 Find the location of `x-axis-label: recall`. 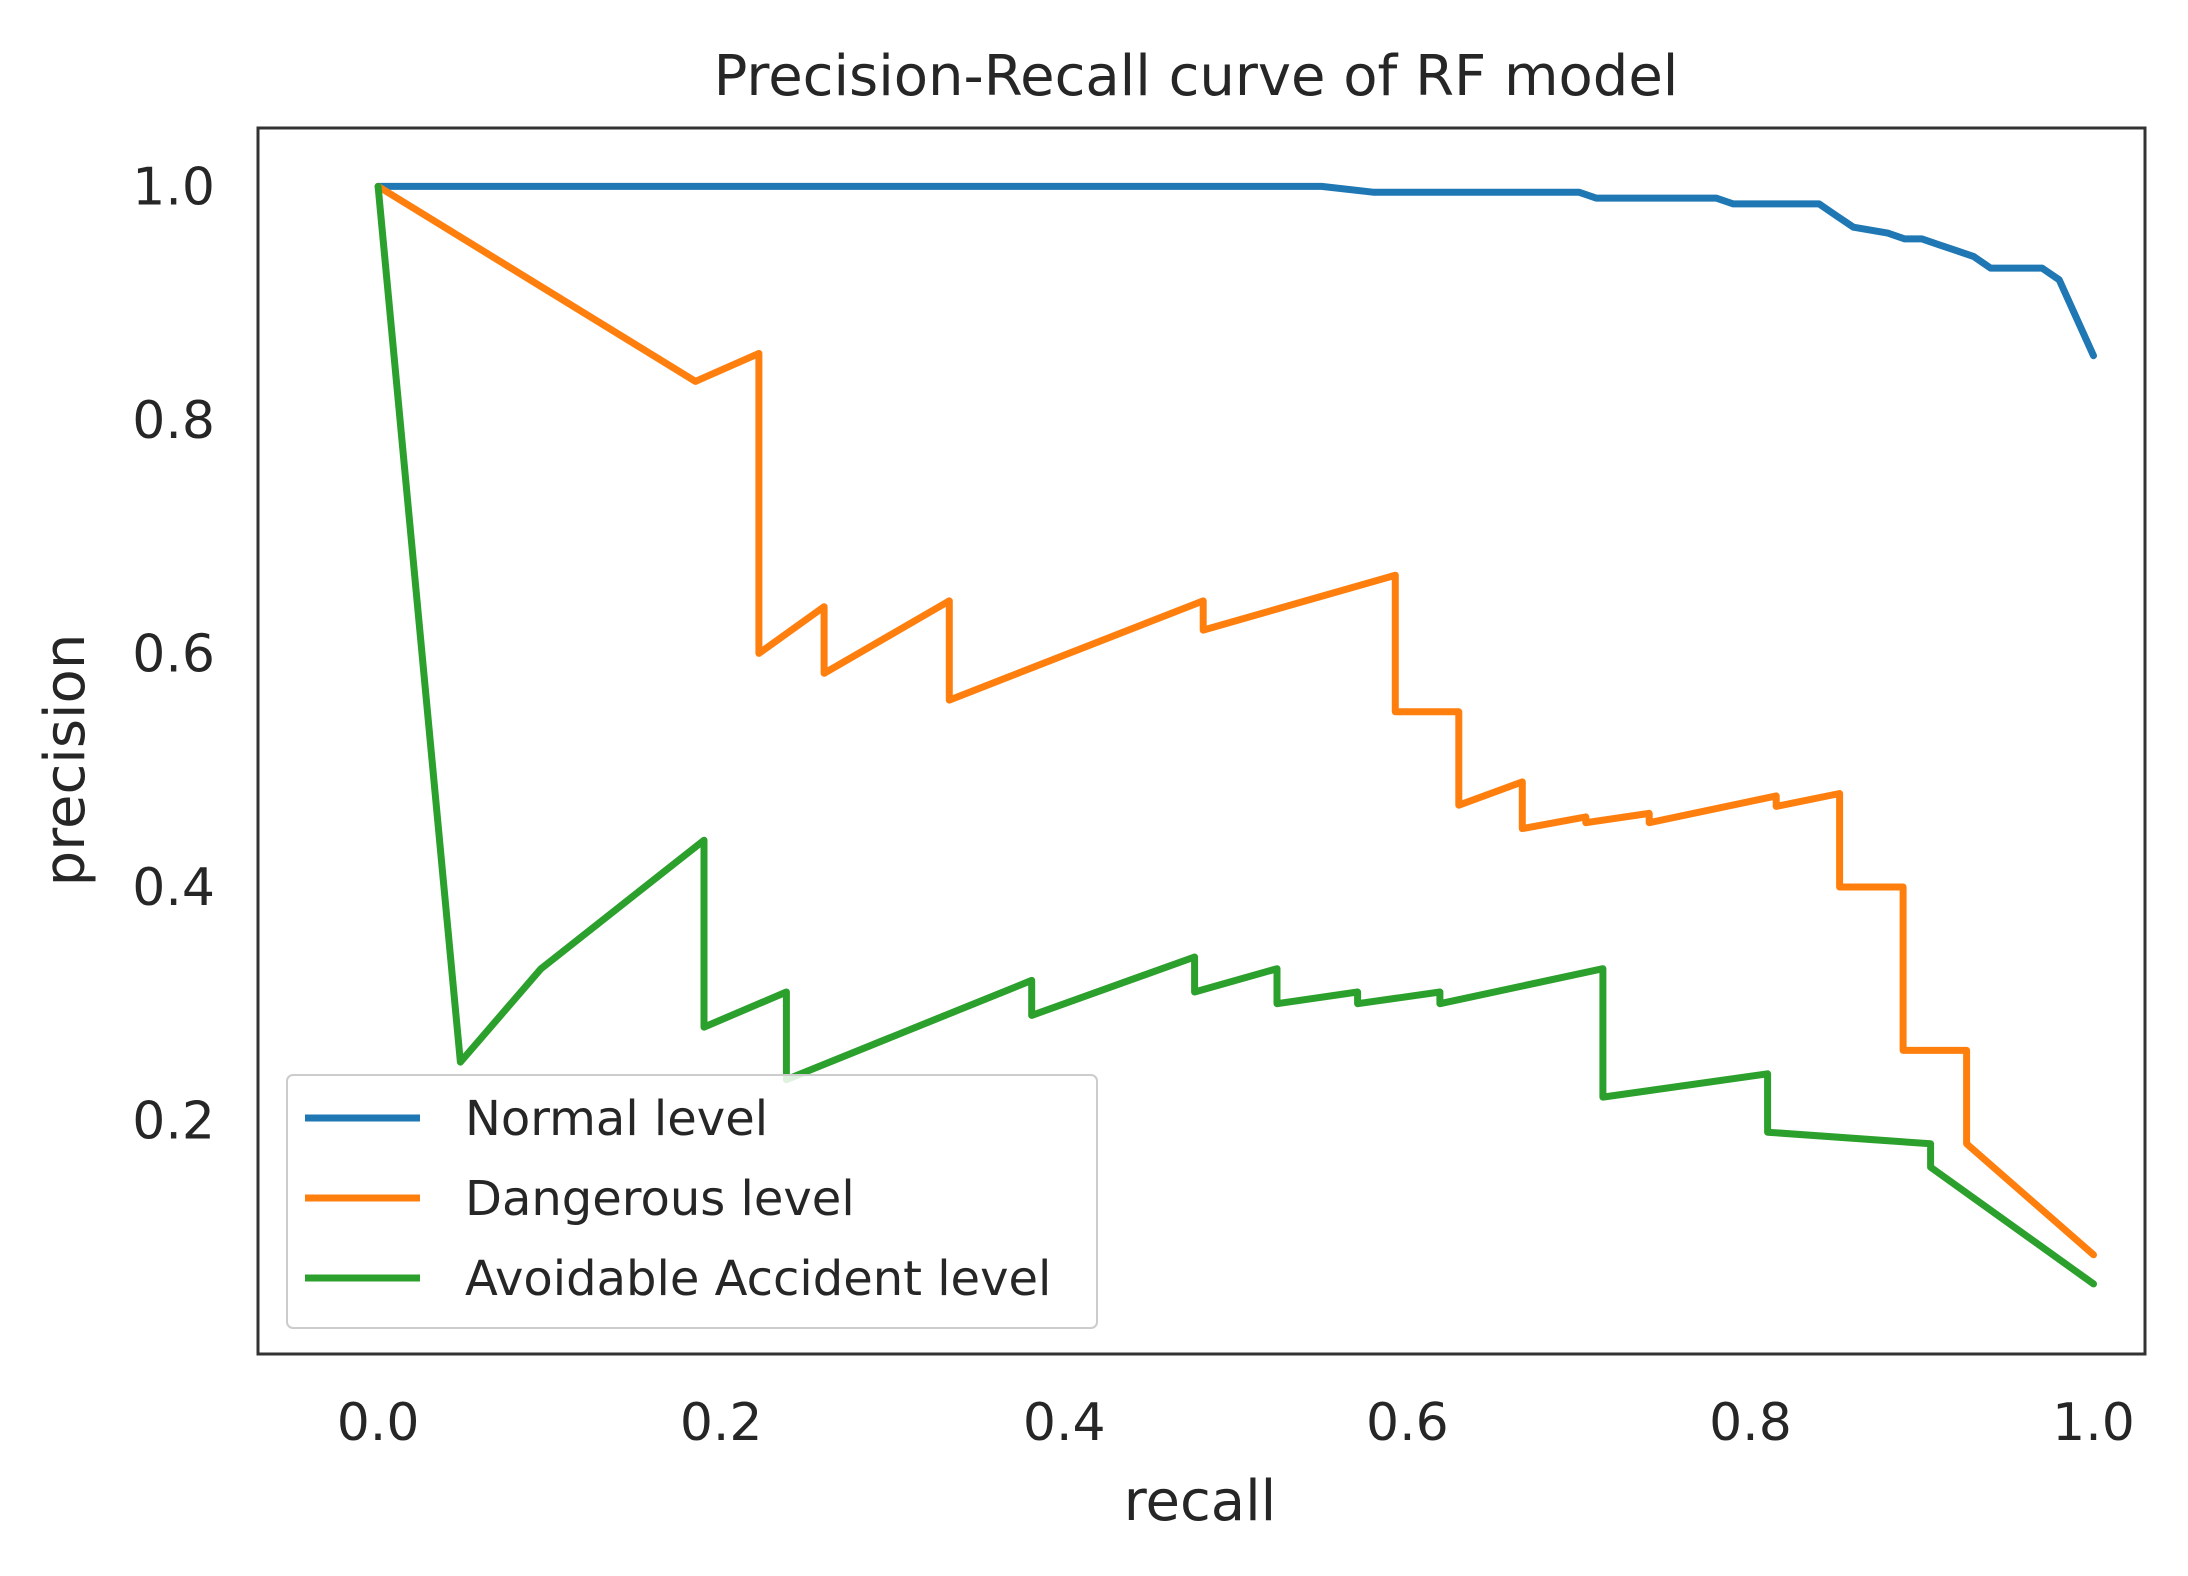

x-axis-label: recall is located at coordinates (1200, 1501).